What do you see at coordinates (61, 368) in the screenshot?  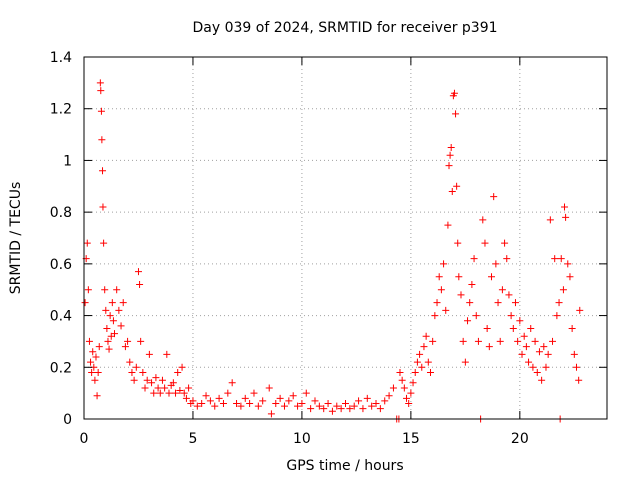 I see `y-tick-label: 0.2` at bounding box center [61, 368].